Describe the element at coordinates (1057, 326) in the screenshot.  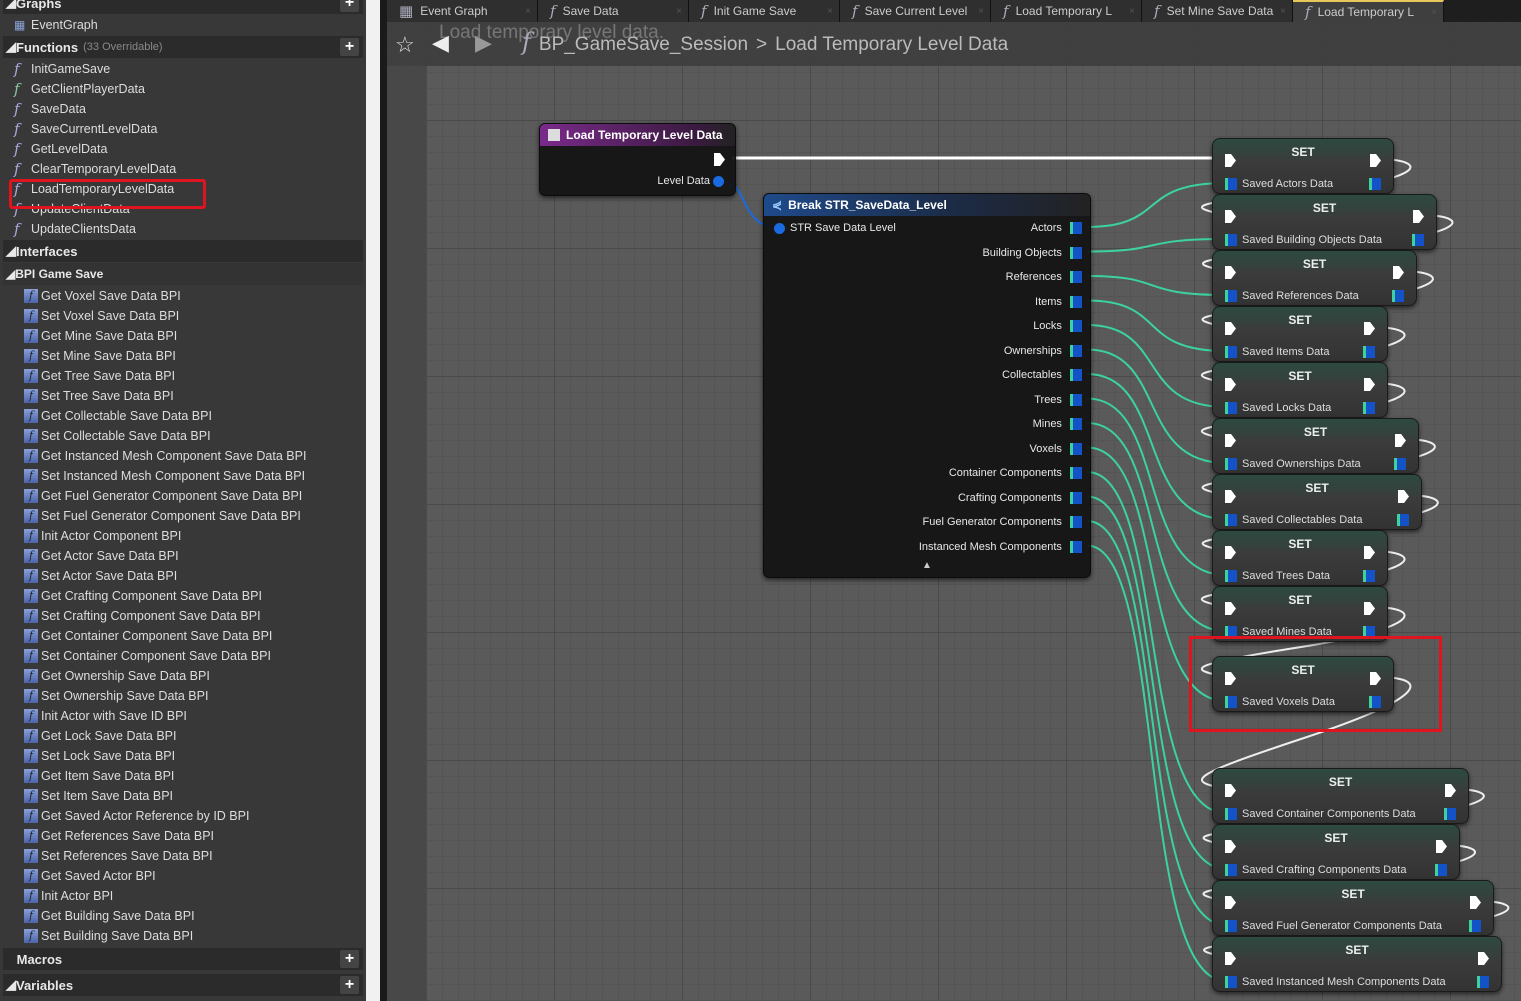
I see `output-pin: Locks` at that location.